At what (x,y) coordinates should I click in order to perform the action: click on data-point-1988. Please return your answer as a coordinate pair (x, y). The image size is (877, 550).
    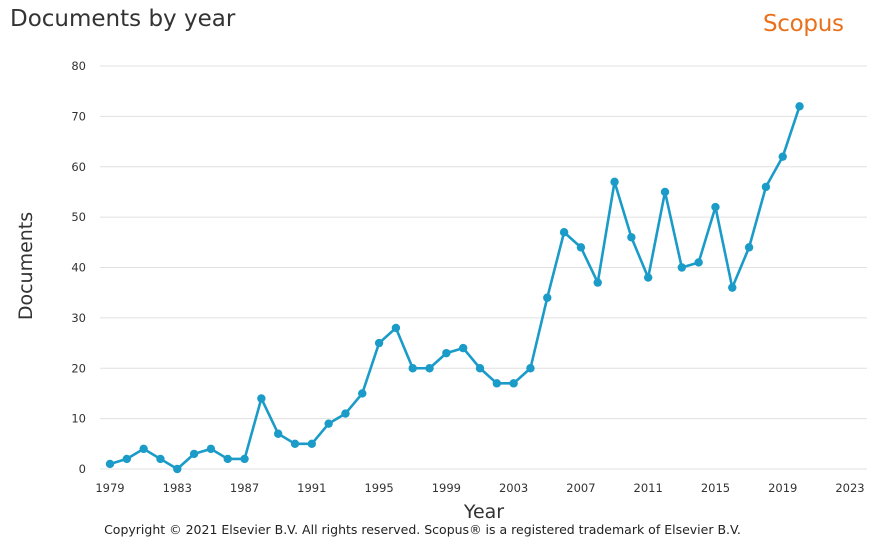
    Looking at the image, I should click on (261, 398).